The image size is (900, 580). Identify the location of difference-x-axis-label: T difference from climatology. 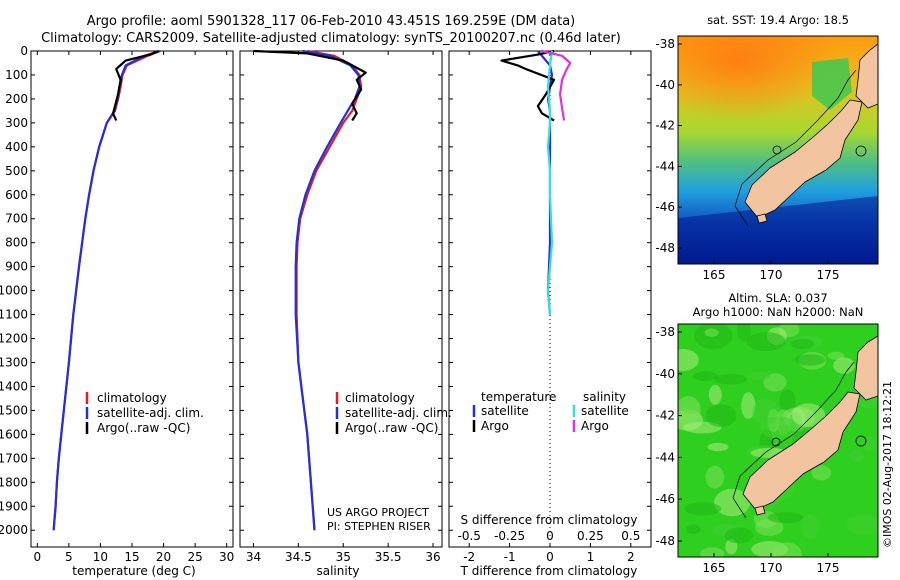
(549, 571).